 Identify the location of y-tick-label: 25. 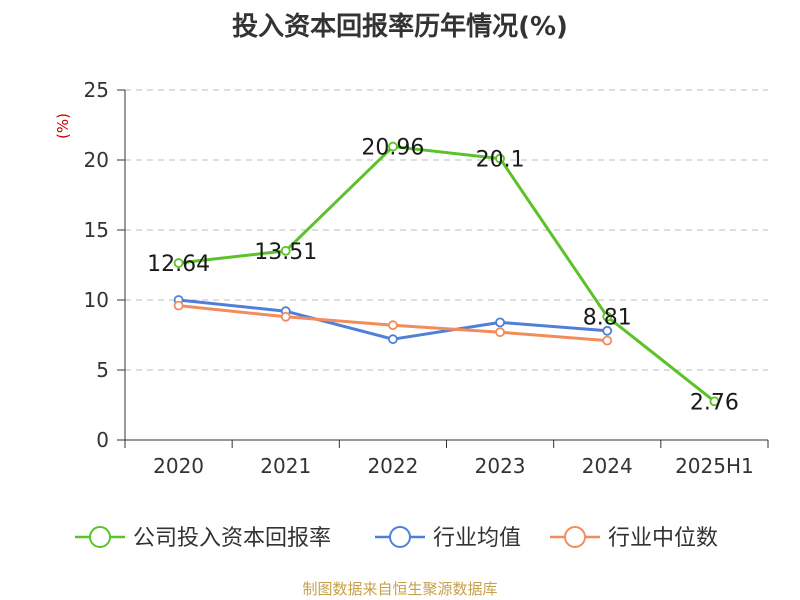
(96, 90).